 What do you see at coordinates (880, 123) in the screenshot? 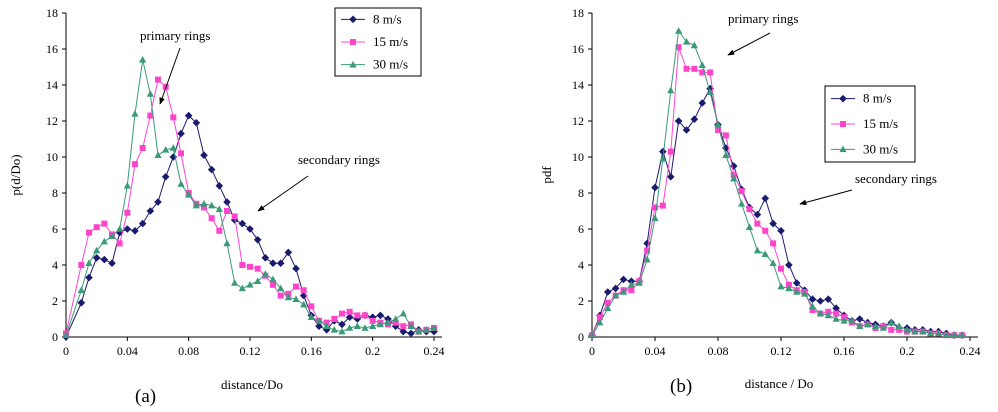
I see `legend-label: 15 m/s` at bounding box center [880, 123].